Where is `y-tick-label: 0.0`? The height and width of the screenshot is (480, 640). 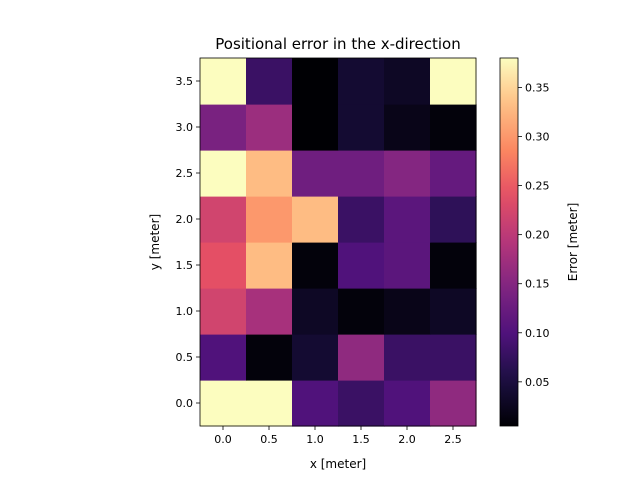 y-tick-label: 0.0 is located at coordinates (185, 403).